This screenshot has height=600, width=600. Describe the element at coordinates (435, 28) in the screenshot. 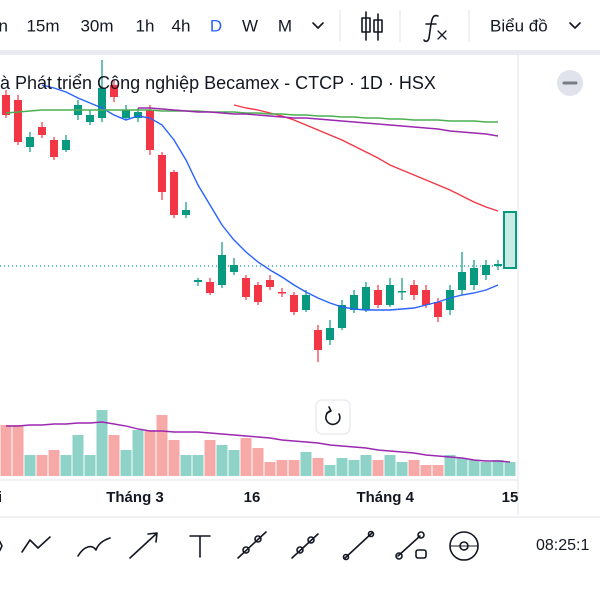

I see `indicators-button` at that location.